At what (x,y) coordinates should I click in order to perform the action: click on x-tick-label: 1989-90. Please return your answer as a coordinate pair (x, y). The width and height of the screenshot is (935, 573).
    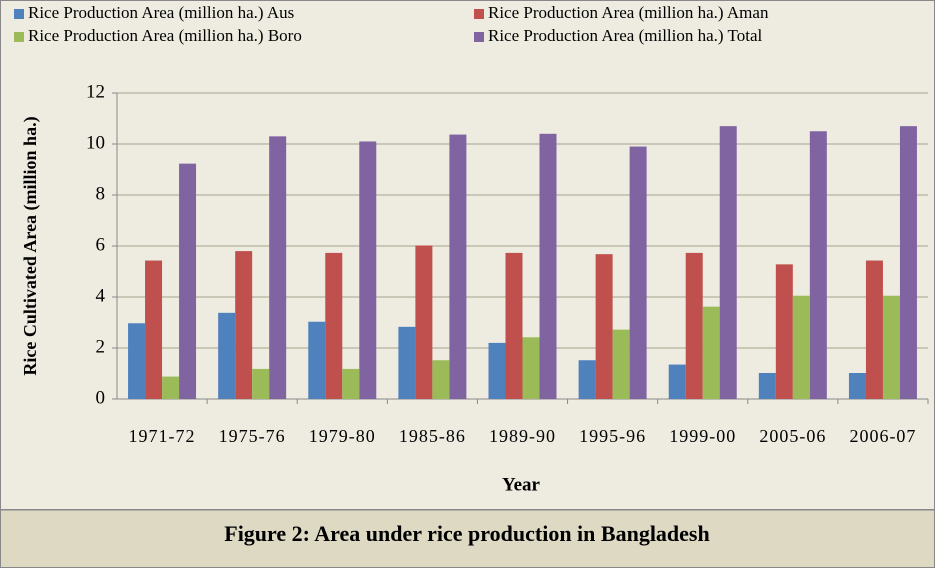
    Looking at the image, I should click on (522, 436).